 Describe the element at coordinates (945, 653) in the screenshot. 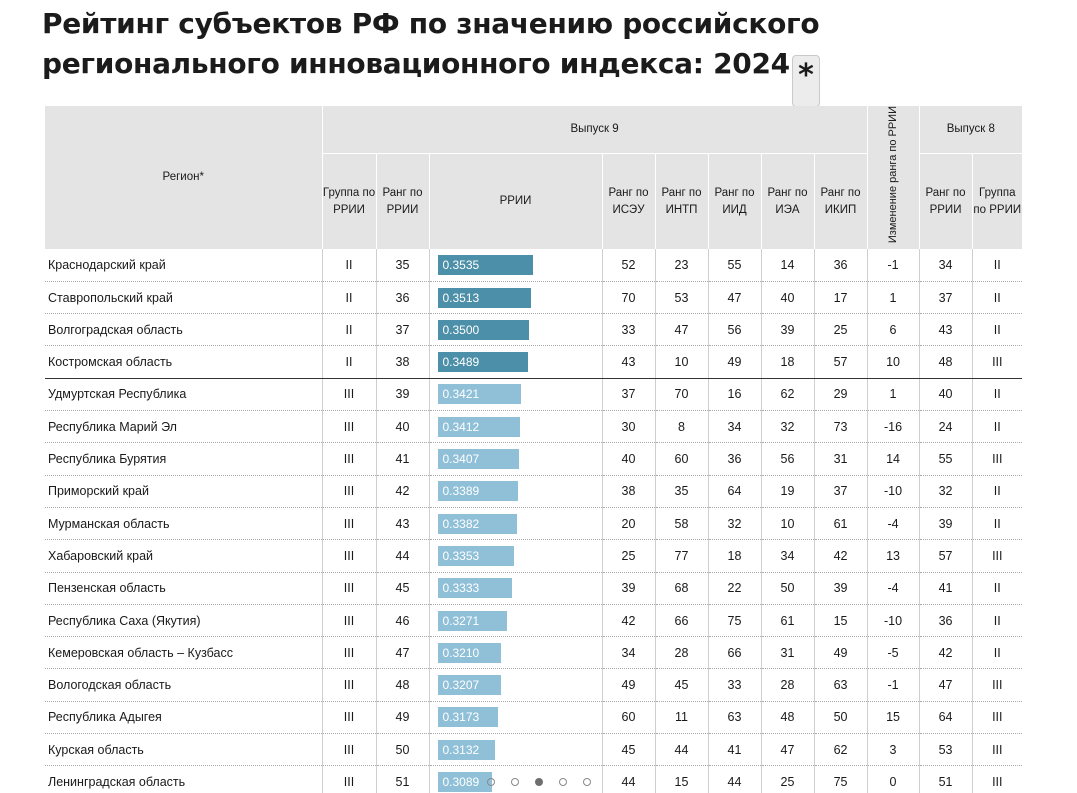

I see `cell-issue8-rank: 42` at that location.